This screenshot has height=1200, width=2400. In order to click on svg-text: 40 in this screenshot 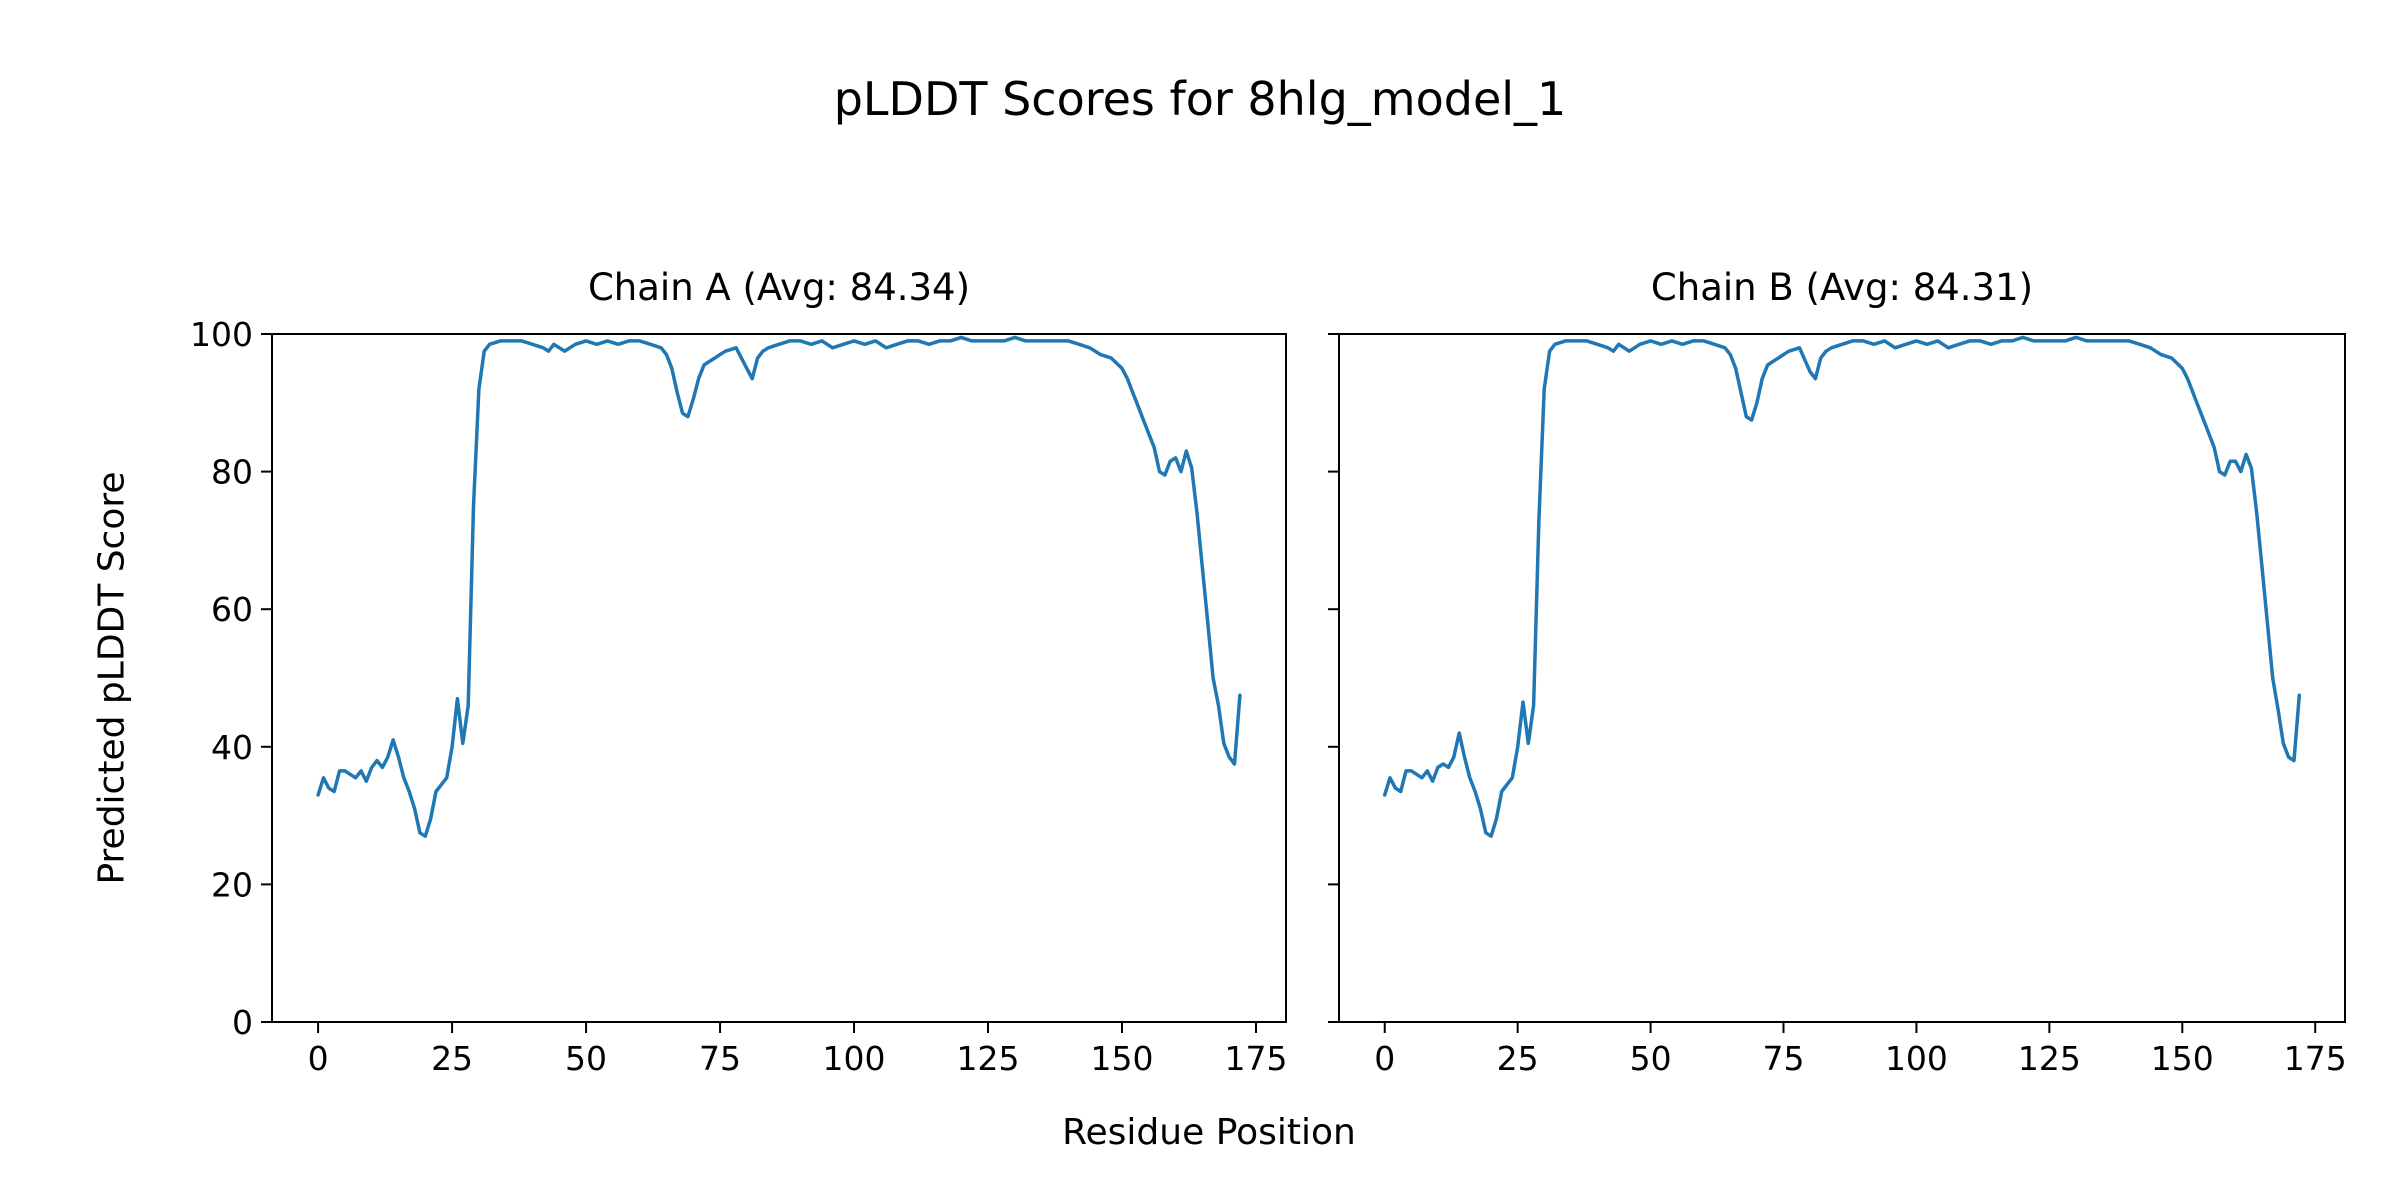, I will do `click(232, 747)`.